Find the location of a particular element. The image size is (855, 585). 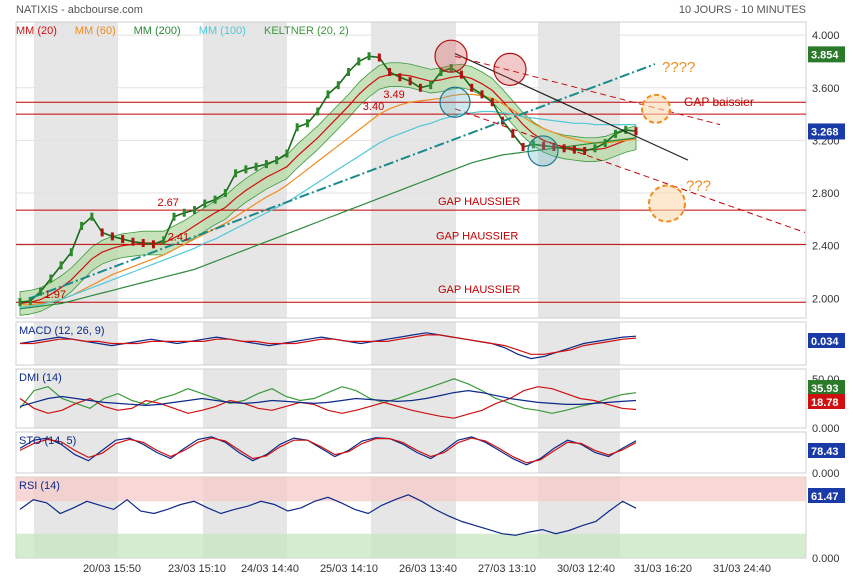

indicator-title: MACD (12, 26, 9) is located at coordinates (62, 331).